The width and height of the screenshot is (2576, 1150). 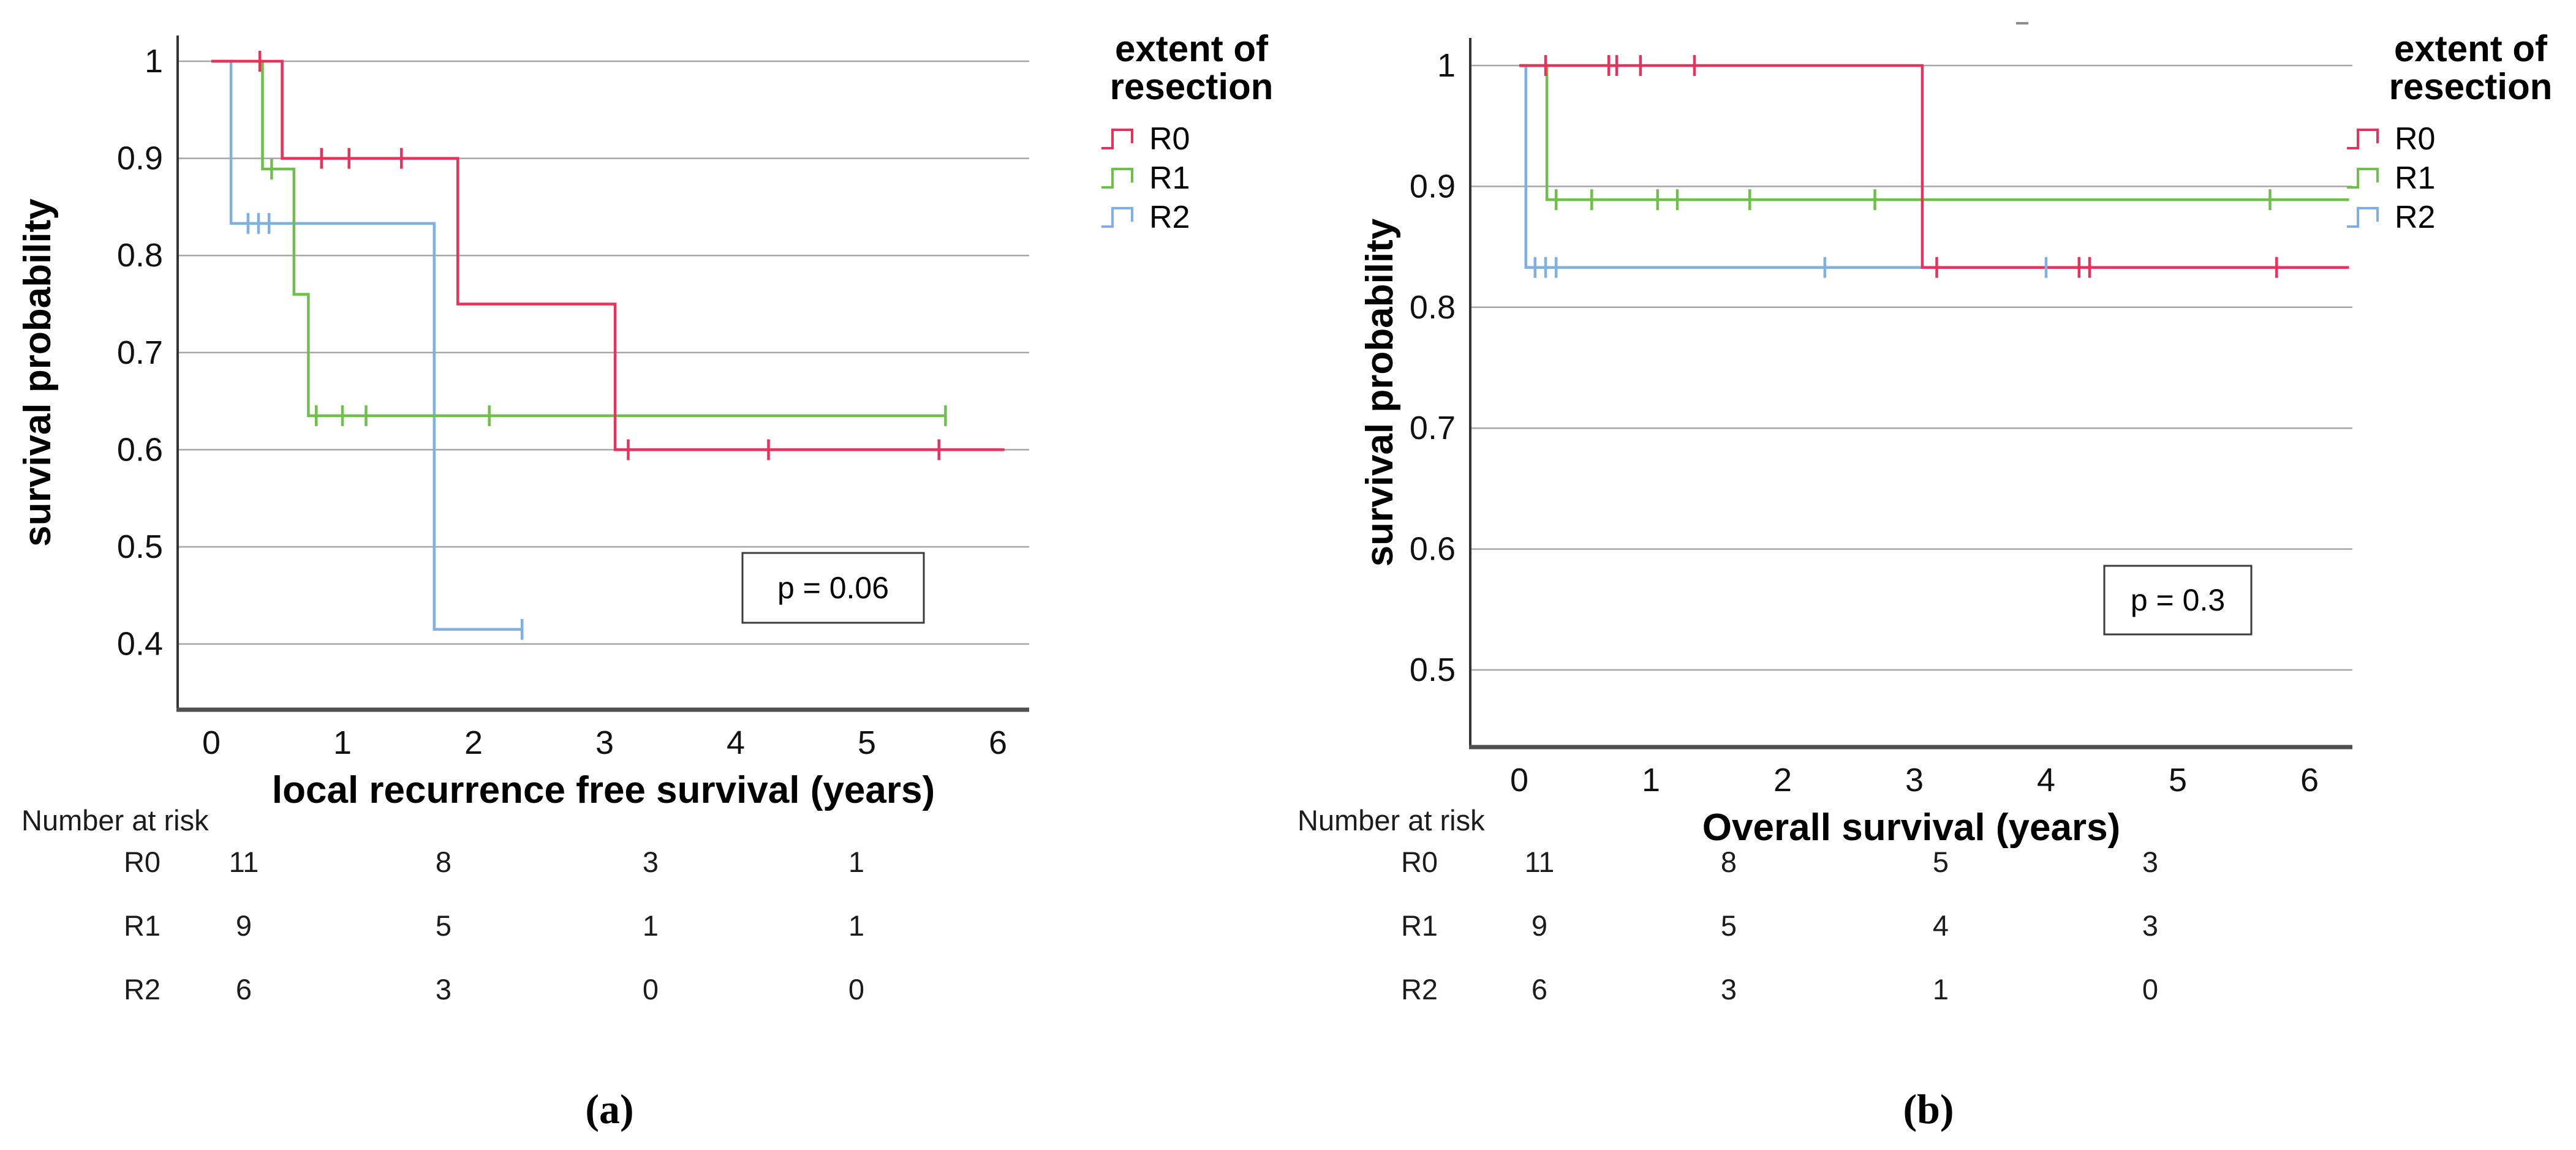 I want to click on caption-b: (b), so click(x=1928, y=1109).